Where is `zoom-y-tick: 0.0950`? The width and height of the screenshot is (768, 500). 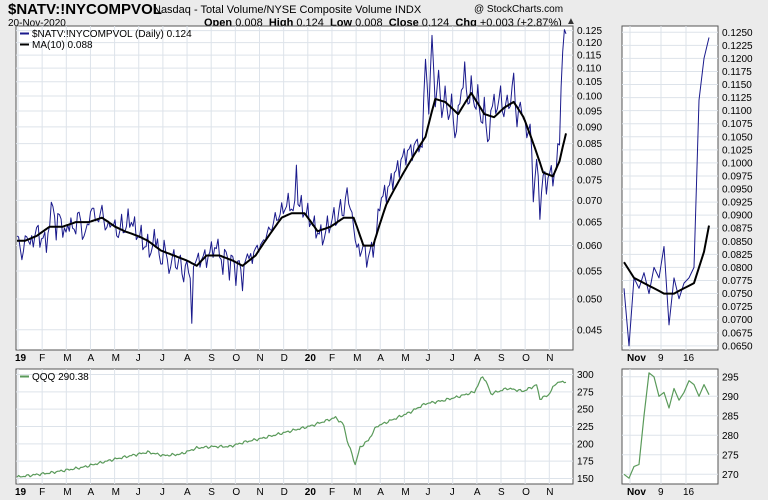 zoom-y-tick: 0.0950 is located at coordinates (737, 190).